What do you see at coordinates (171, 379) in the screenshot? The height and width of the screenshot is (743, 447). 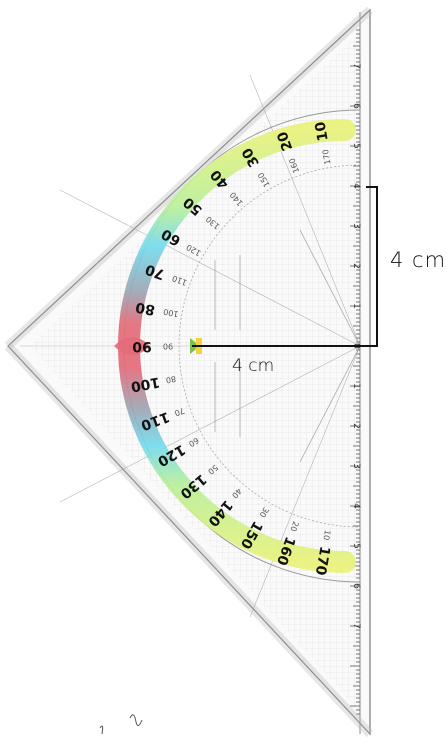 I see `inner-scale-number: 80` at bounding box center [171, 379].